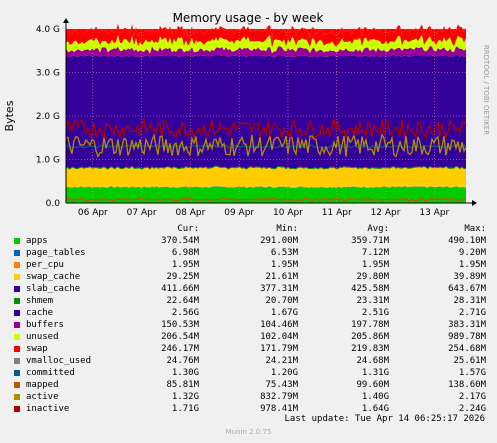 This screenshot has height=443, width=497. Describe the element at coordinates (434, 213) in the screenshot. I see `x-tick-label: 13 Apr` at that location.